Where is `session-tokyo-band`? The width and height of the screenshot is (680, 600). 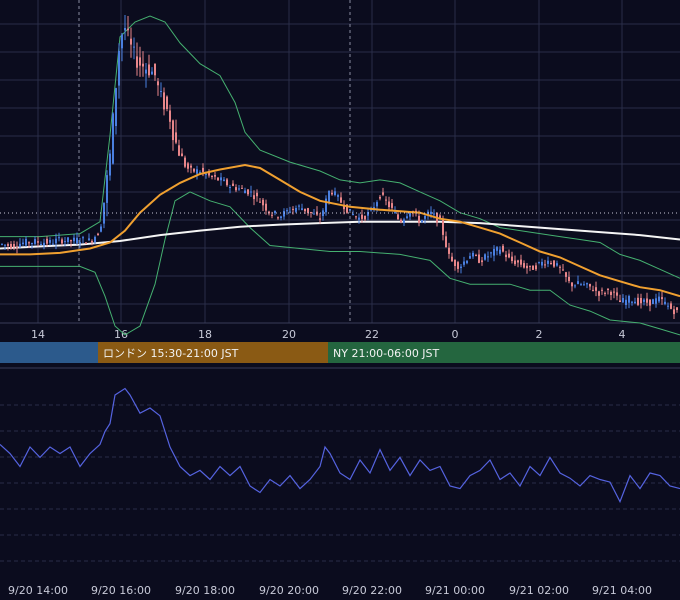
session-tokyo-band is located at coordinates (49, 352).